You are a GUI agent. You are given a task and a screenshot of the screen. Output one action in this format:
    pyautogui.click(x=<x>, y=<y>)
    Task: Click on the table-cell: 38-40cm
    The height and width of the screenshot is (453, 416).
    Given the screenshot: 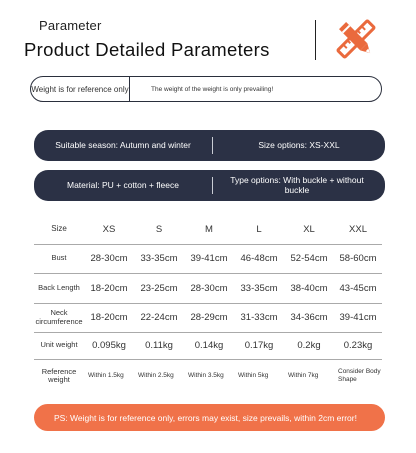 What is the action you would take?
    pyautogui.click(x=309, y=288)
    